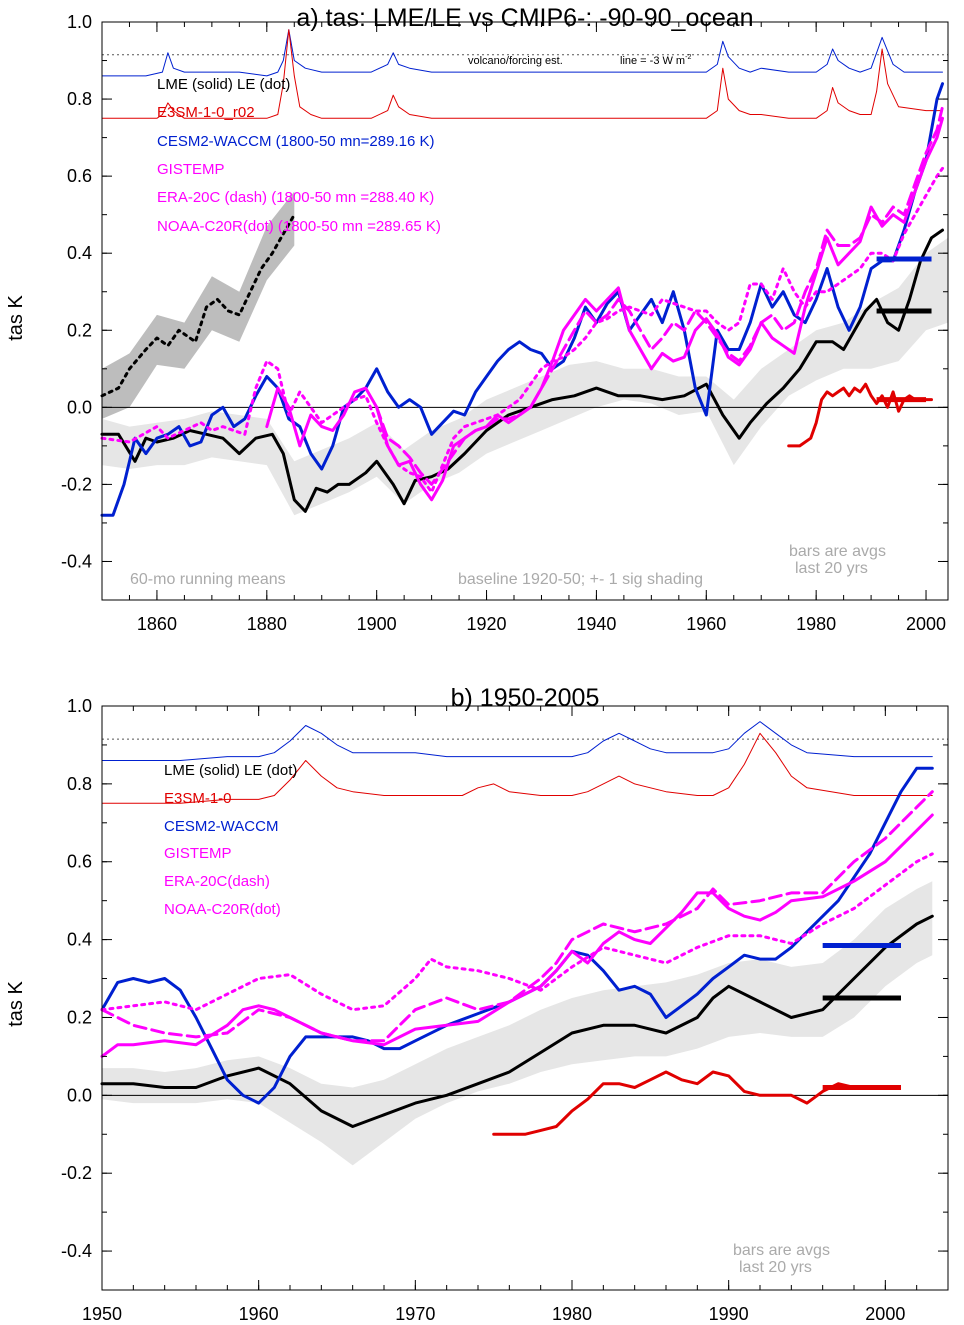 The width and height of the screenshot is (964, 1325). What do you see at coordinates (816, 624) in the screenshot?
I see `panel-a-xtick-label: 1980` at bounding box center [816, 624].